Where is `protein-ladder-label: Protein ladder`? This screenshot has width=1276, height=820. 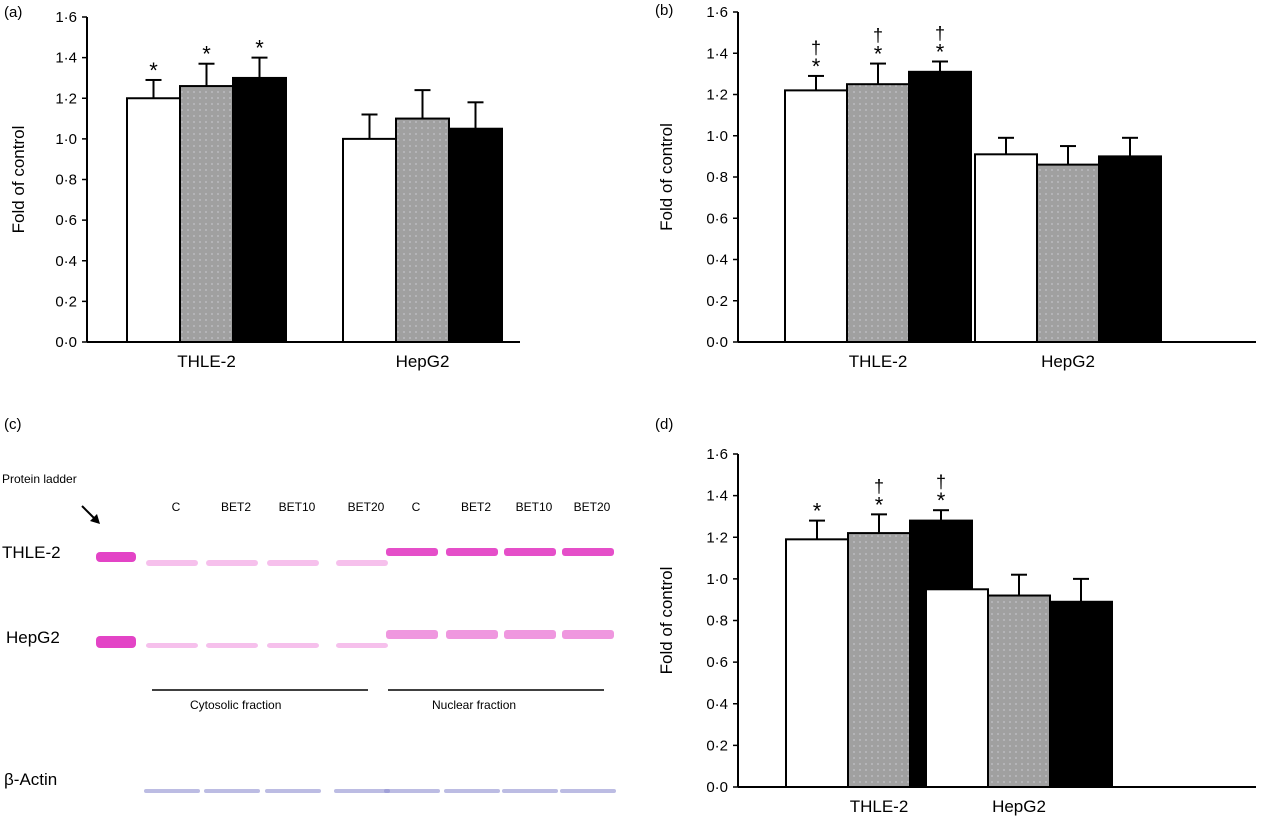 protein-ladder-label: Protein ladder is located at coordinates (39, 479).